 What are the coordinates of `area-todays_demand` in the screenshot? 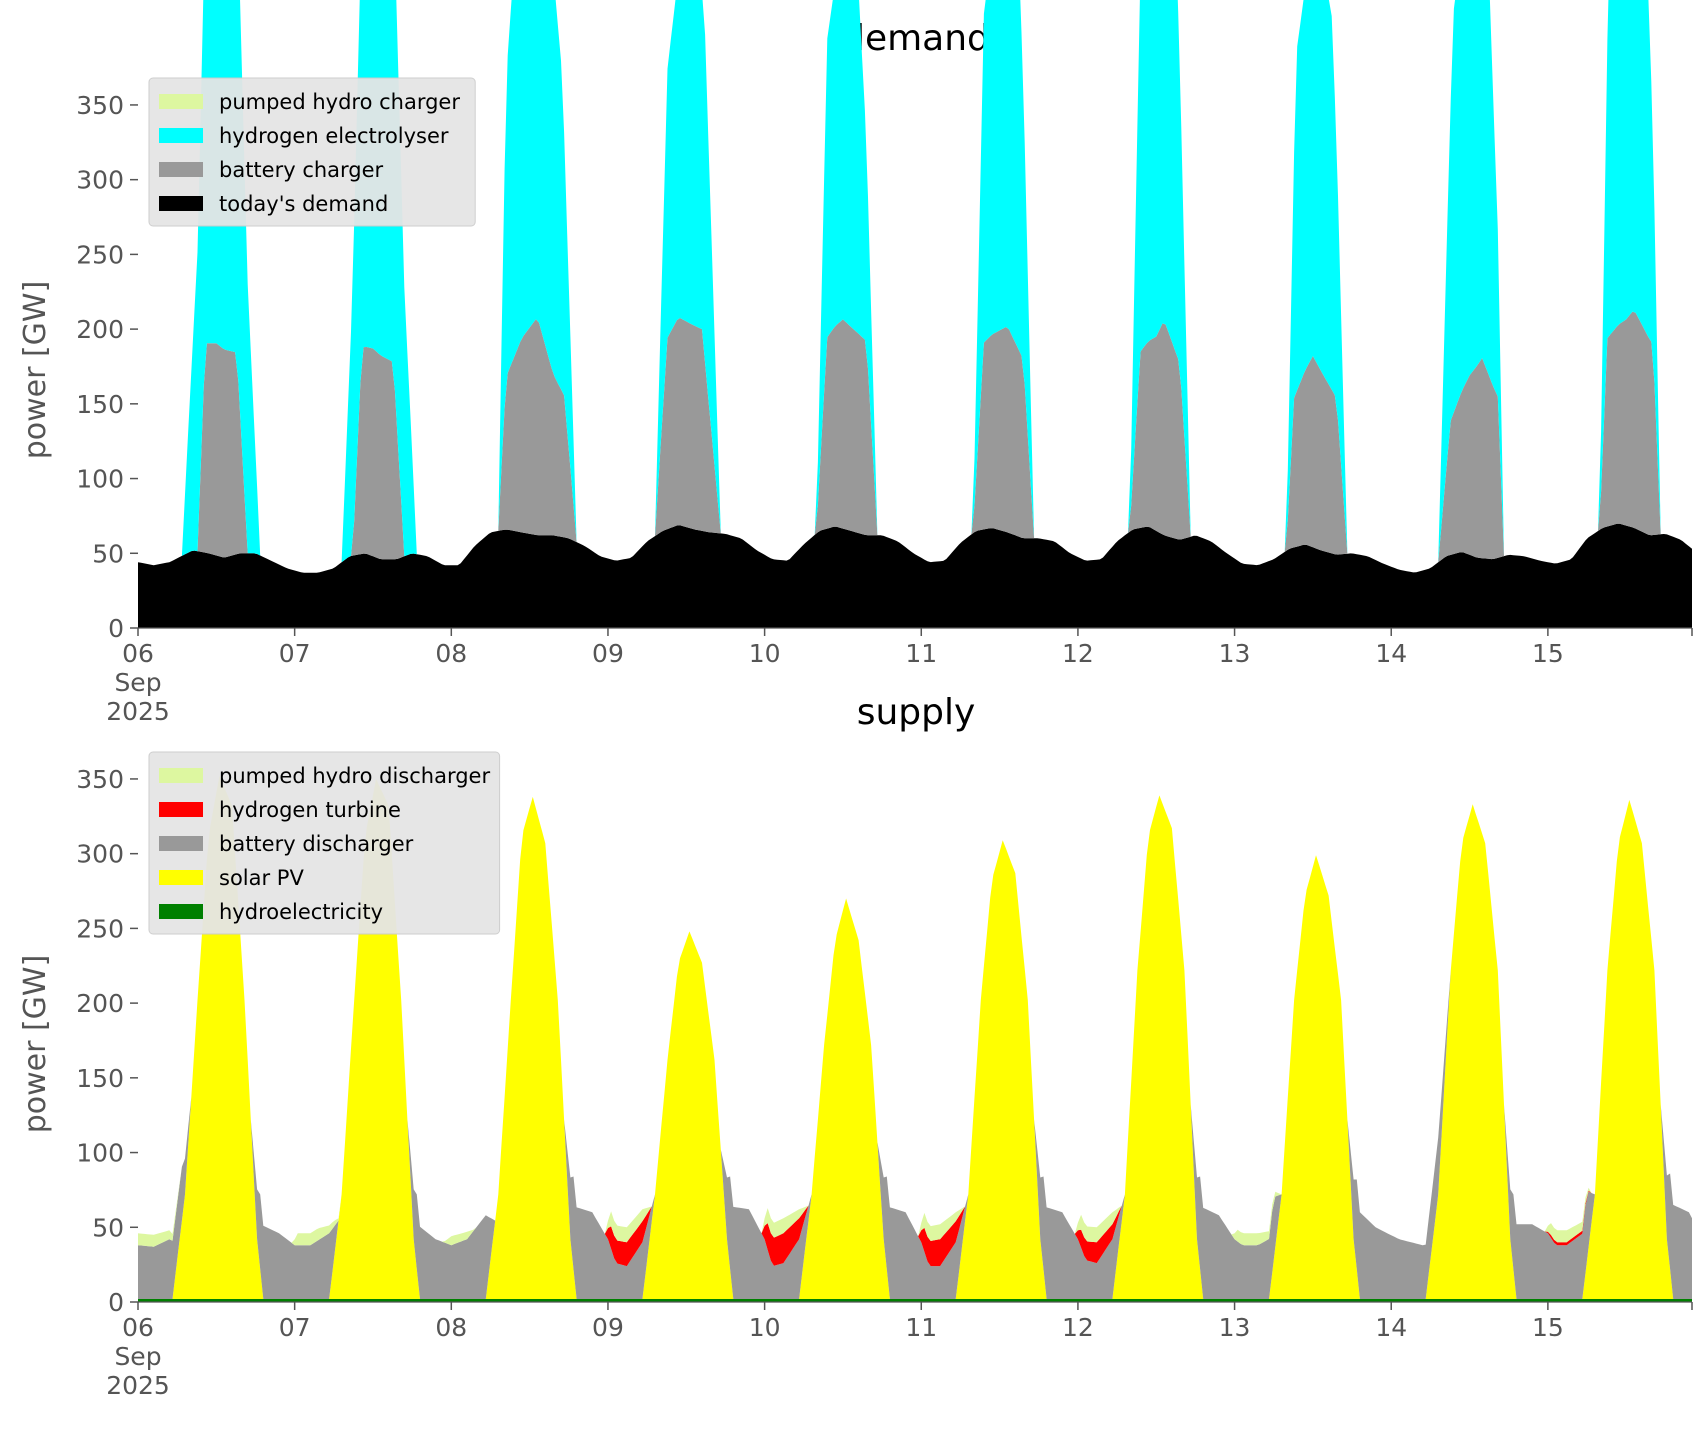 It's located at (915, 575).